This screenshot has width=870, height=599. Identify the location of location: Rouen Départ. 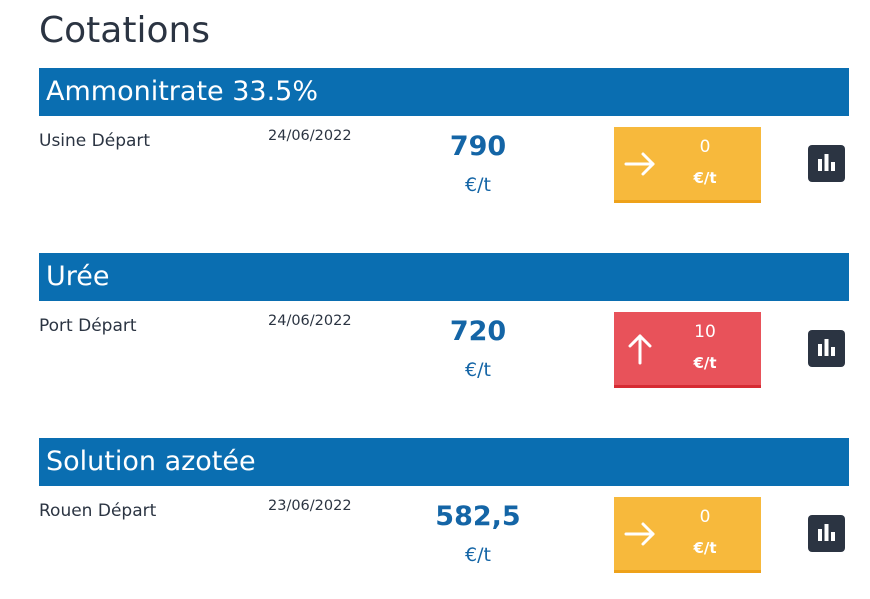
(98, 511).